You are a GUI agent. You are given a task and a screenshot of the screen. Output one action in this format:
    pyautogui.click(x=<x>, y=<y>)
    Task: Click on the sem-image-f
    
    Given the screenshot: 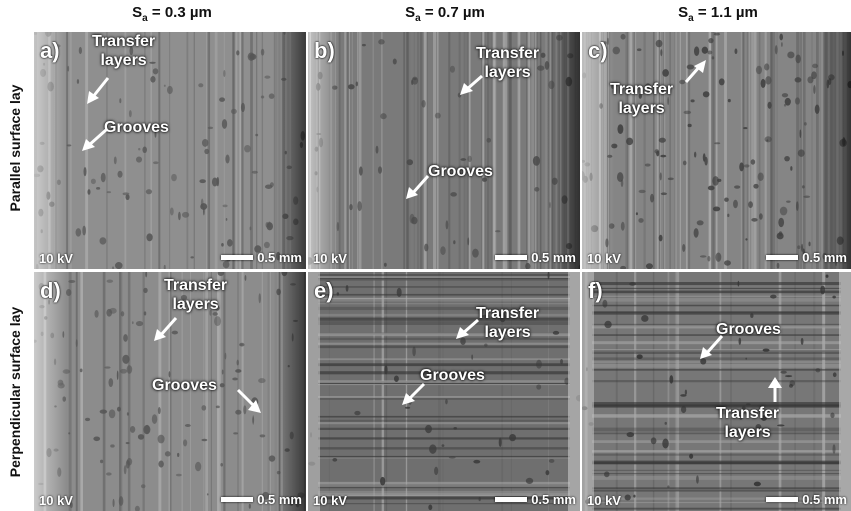 What is the action you would take?
    pyautogui.click(x=716, y=391)
    